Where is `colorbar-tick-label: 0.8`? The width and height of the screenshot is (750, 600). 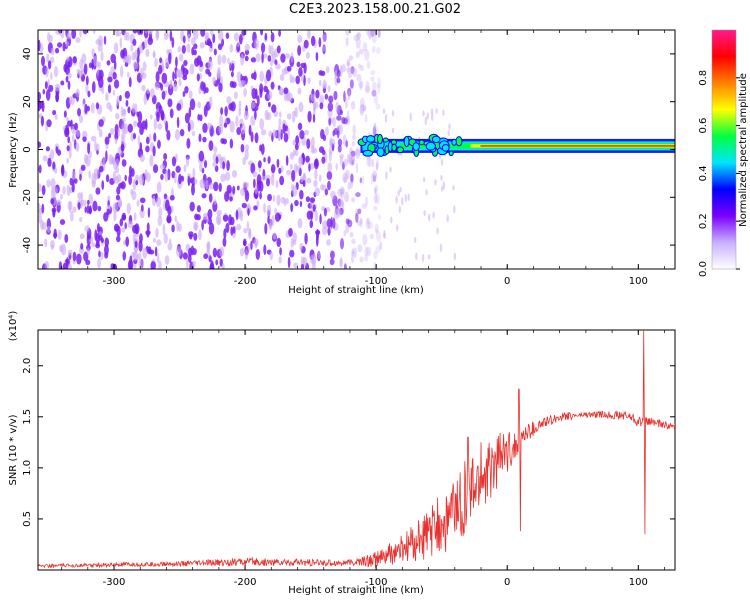
colorbar-tick-label: 0.8 is located at coordinates (703, 78).